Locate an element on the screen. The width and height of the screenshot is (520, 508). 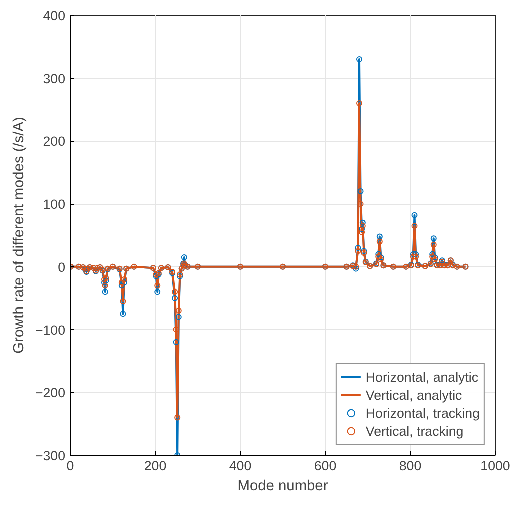
y-tick-label: −200 is located at coordinates (50, 393).